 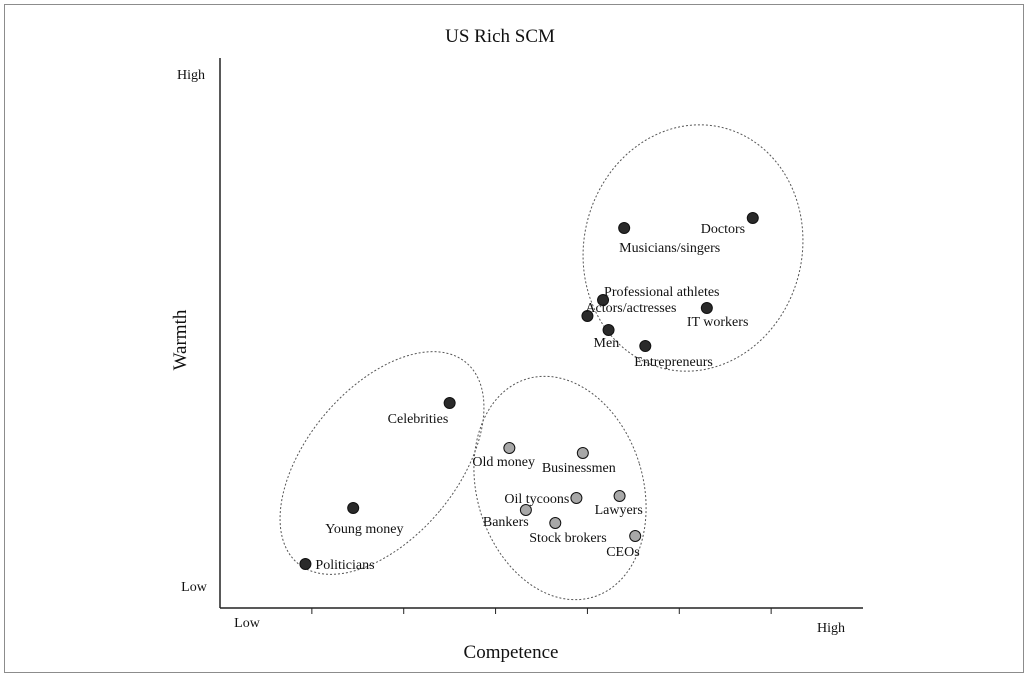 I want to click on point-musicians-singers, so click(x=624, y=228).